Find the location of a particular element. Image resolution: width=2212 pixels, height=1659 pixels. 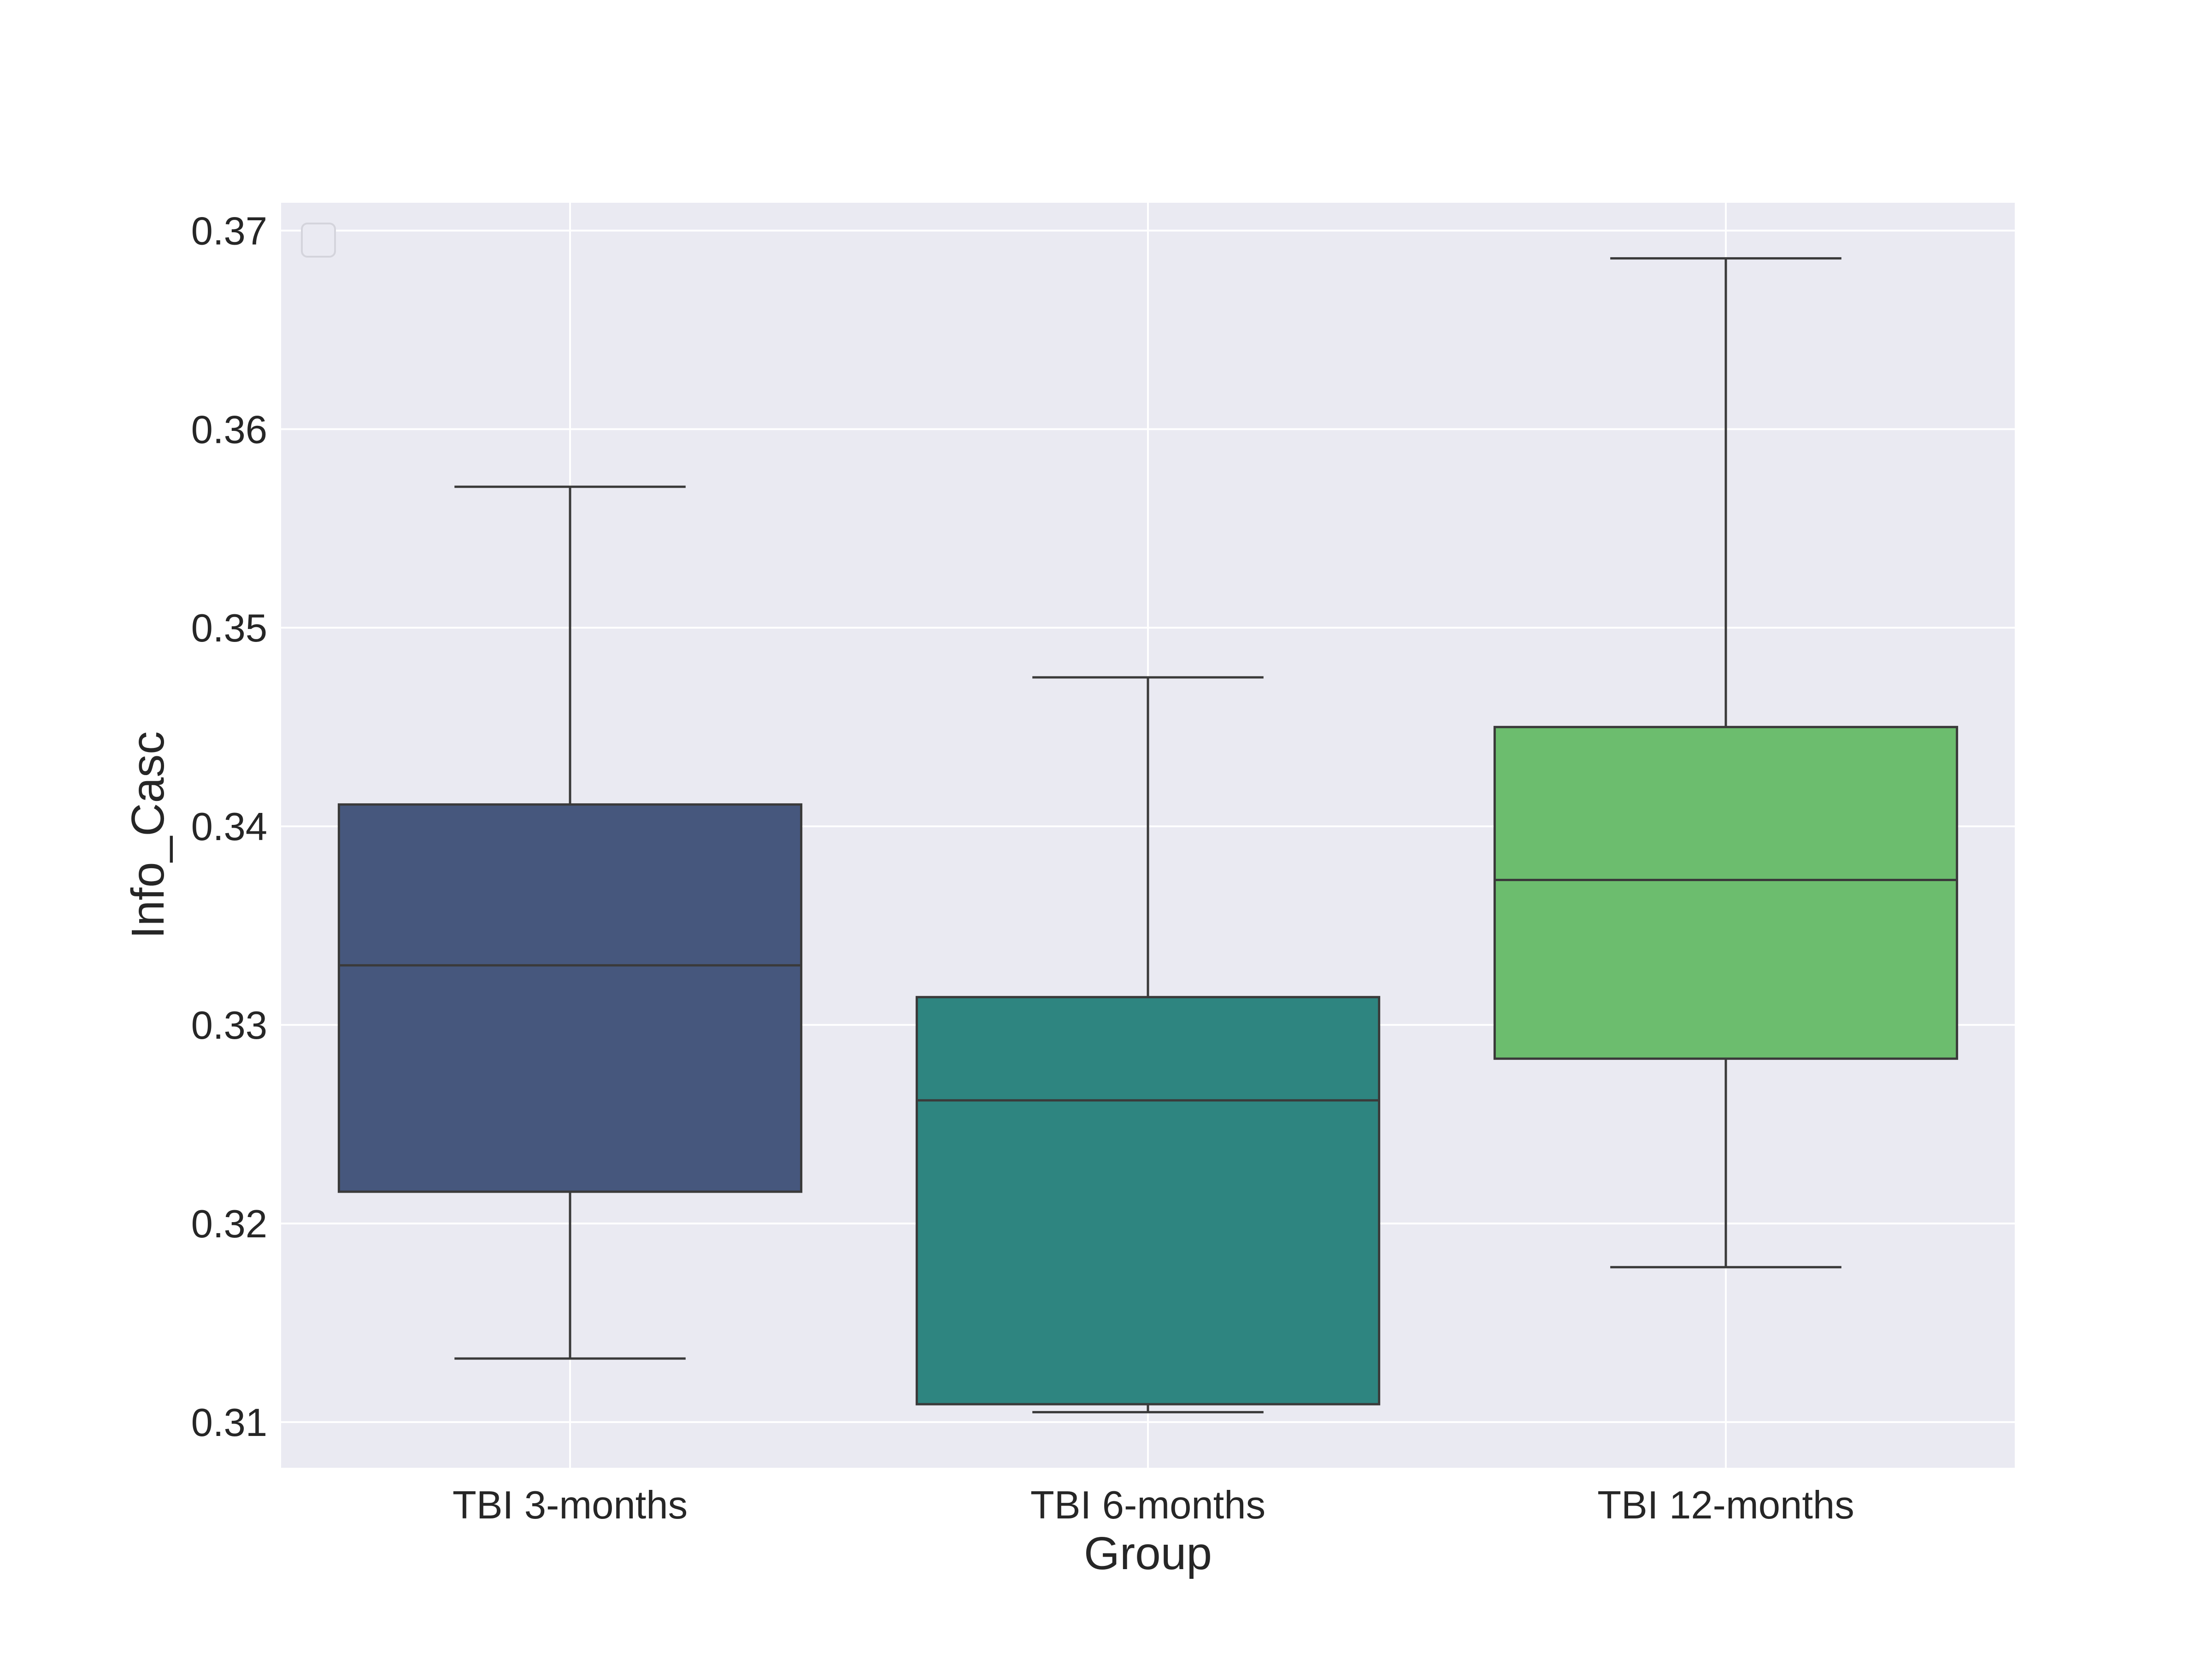

x-tick-label: TBI 3-months is located at coordinates (570, 1505).